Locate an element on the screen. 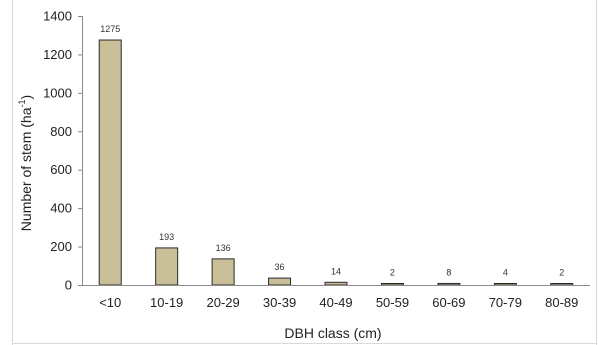 The image size is (599, 345). y-axis-title-close: ) is located at coordinates (26, 97).